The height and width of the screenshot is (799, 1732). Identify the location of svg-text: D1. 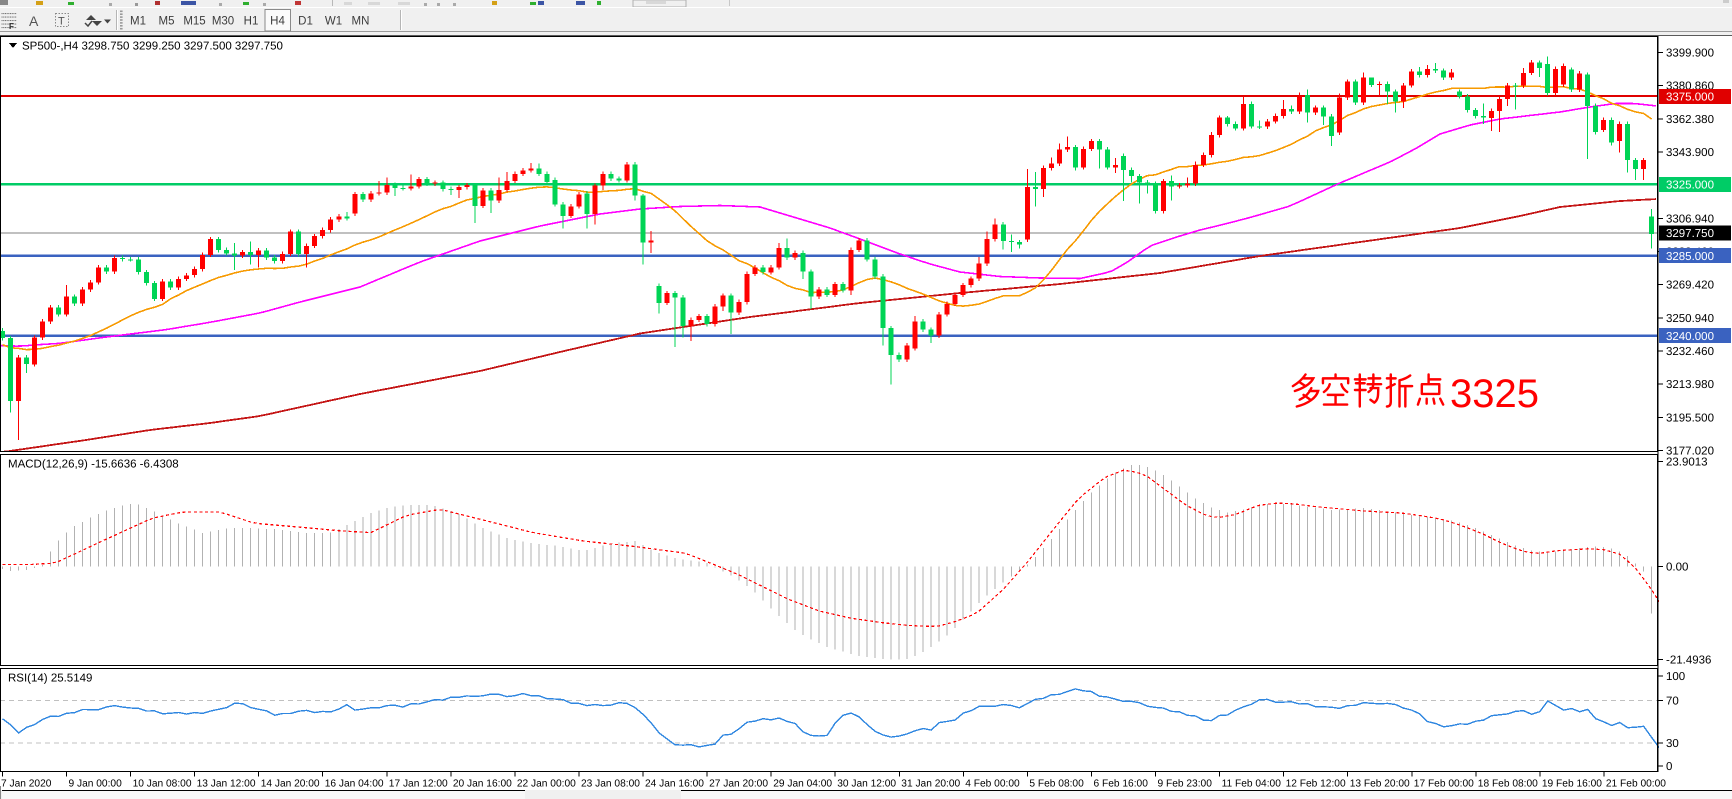
(305, 22).